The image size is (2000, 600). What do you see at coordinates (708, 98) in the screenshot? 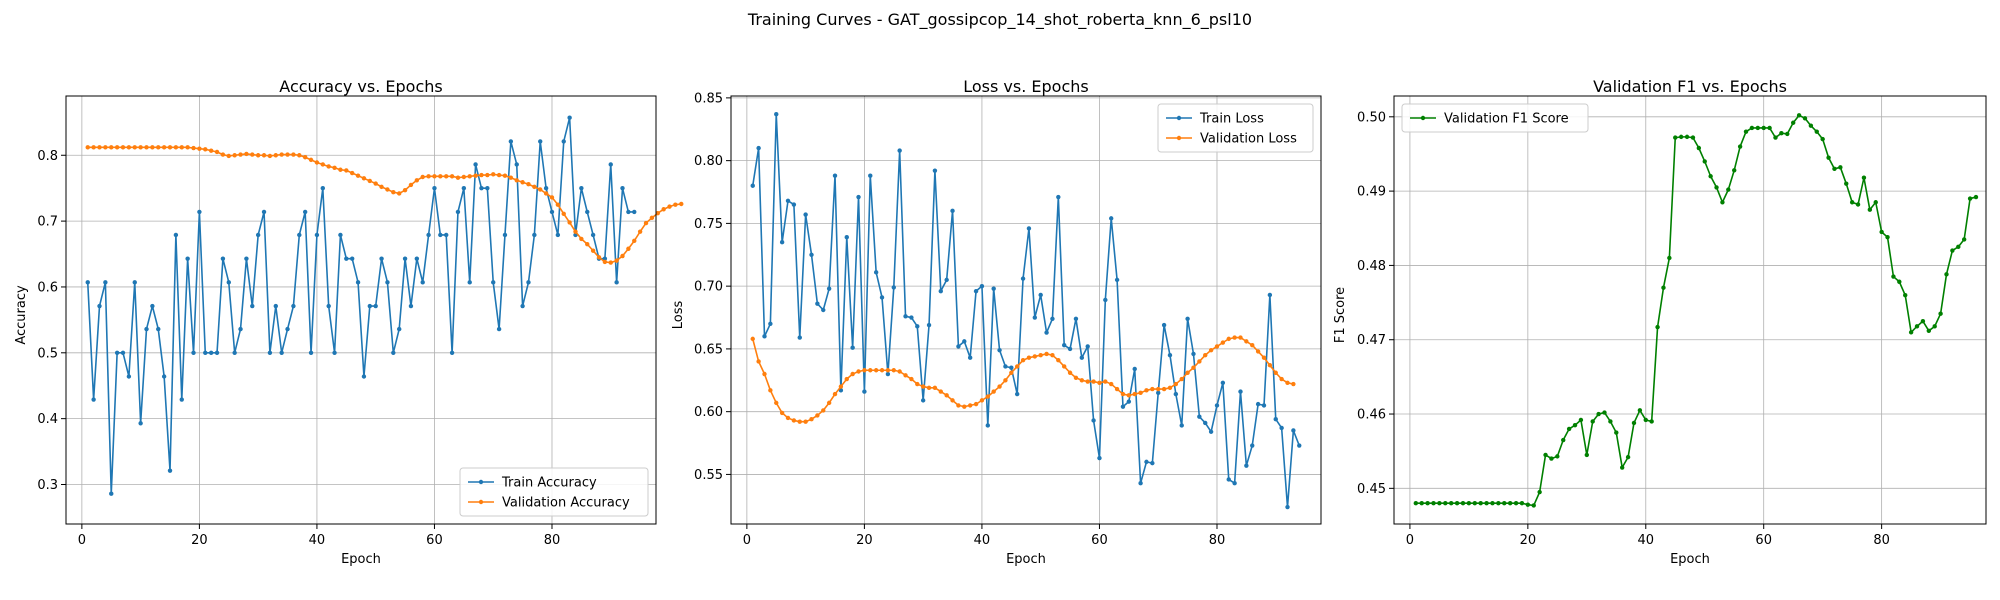
I see `loss-y-tick-label: 0.85` at bounding box center [708, 98].